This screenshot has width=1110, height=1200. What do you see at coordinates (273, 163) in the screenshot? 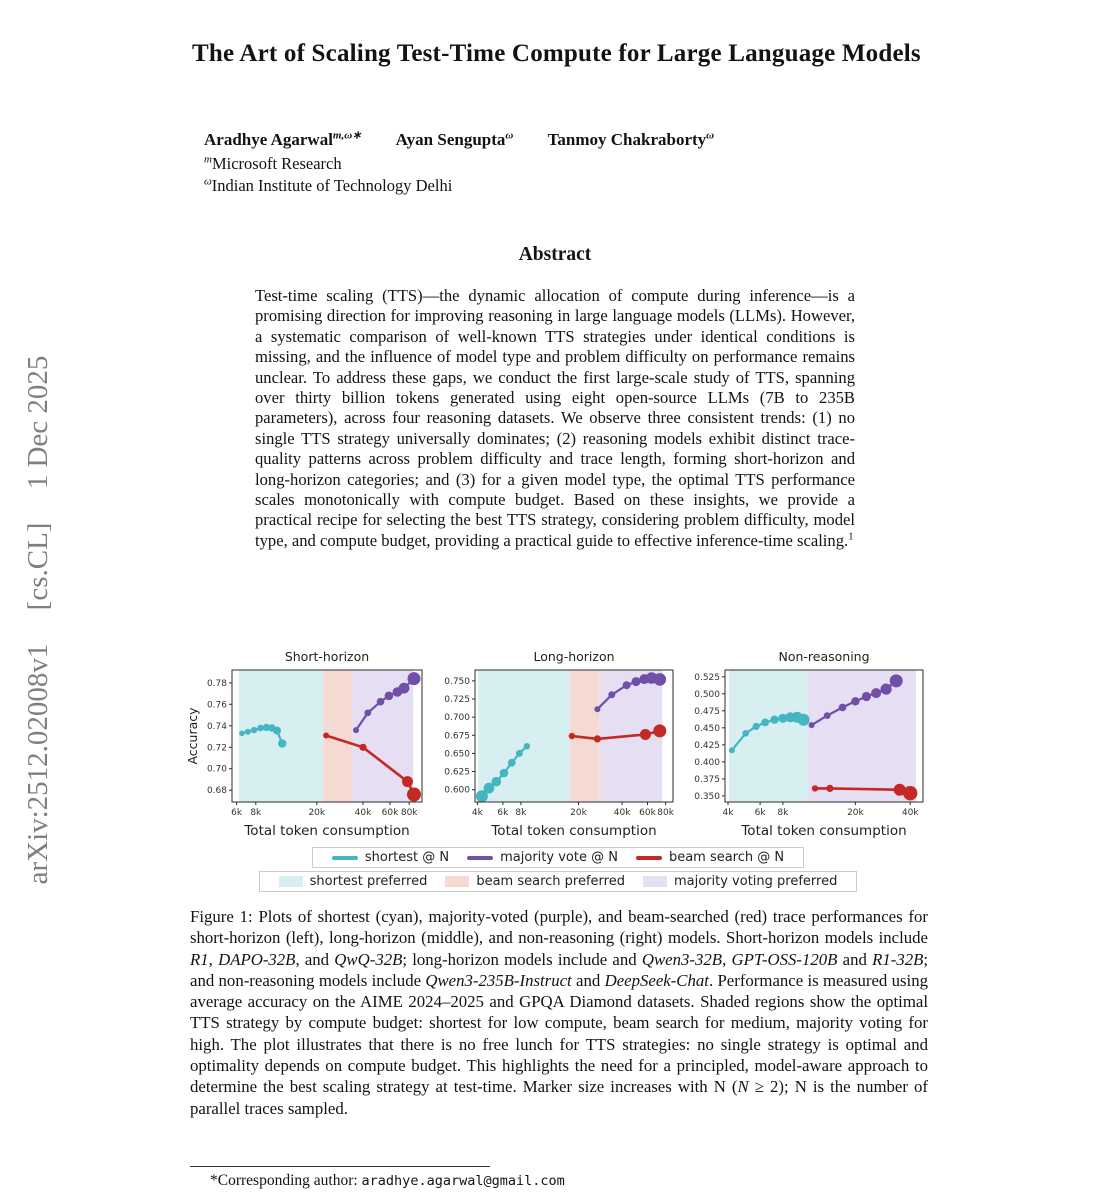
I see `affiliation-1: mMicrosoft Research` at bounding box center [273, 163].